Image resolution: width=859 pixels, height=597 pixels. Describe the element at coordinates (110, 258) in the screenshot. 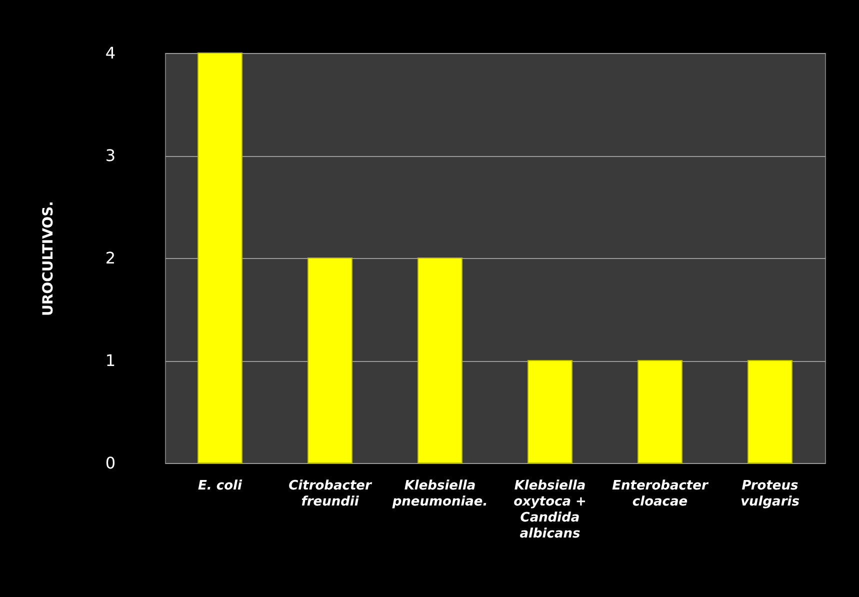

I see `y-tick-label: 2` at that location.